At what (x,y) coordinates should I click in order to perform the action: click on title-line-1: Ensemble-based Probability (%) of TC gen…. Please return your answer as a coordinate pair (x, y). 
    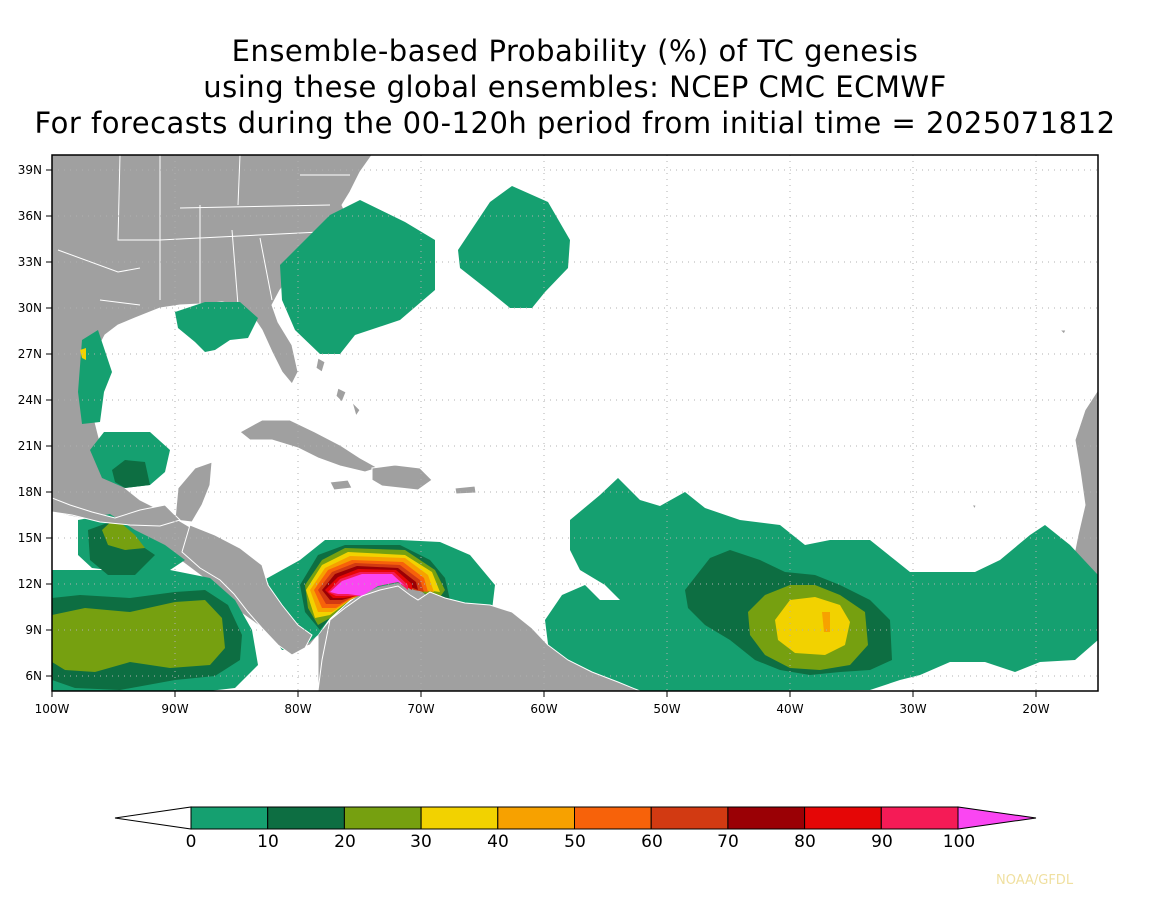
    Looking at the image, I should click on (575, 51).